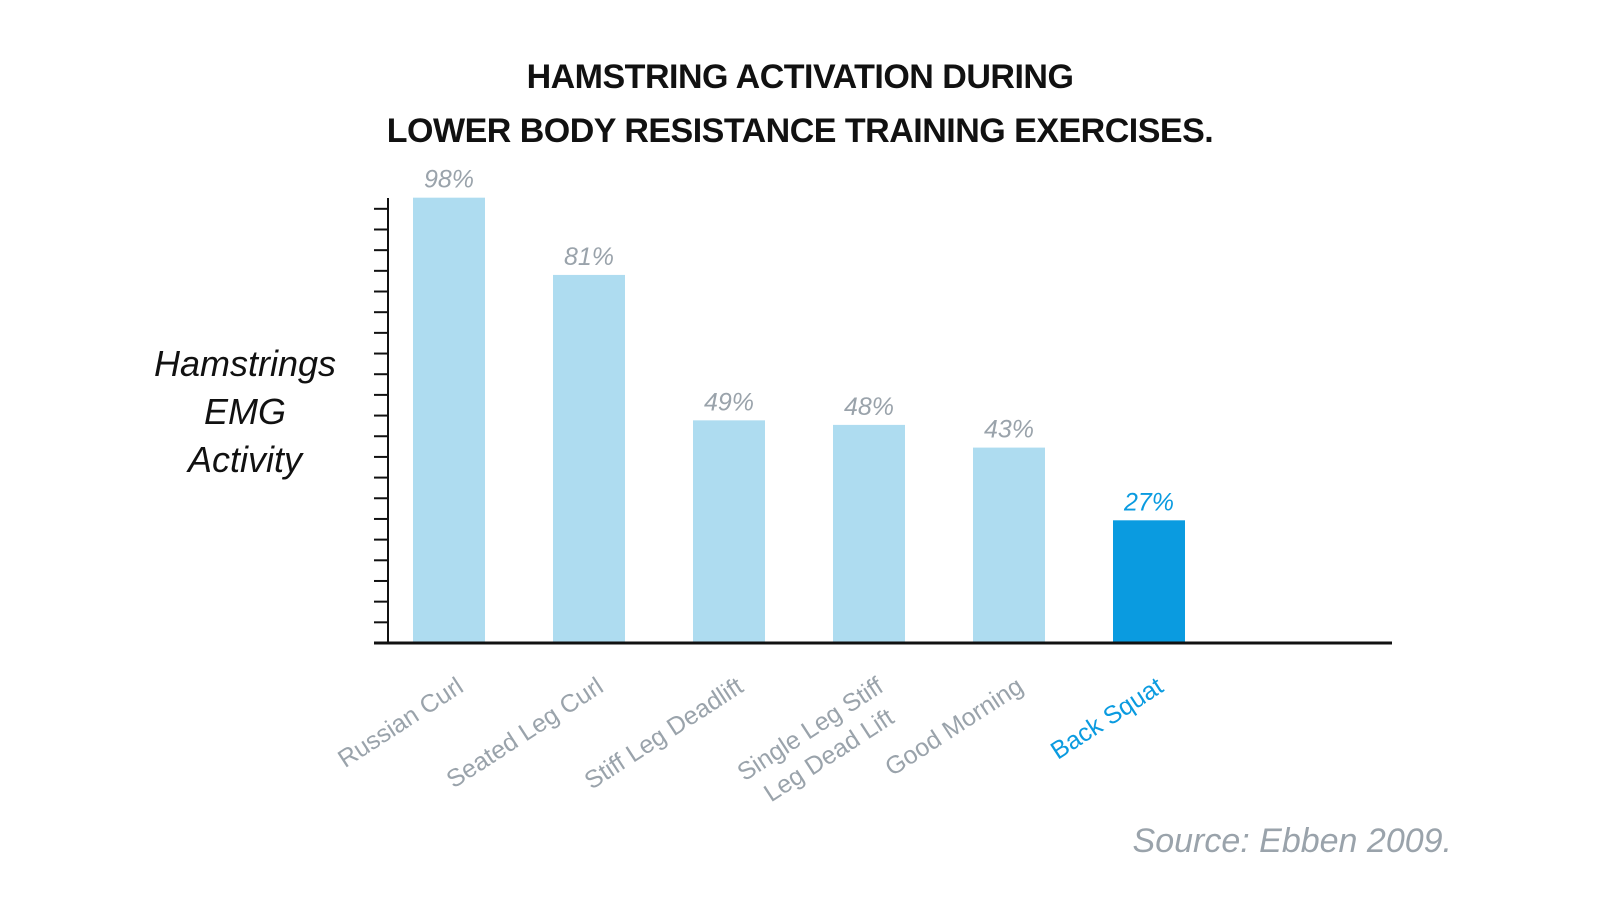 The height and width of the screenshot is (900, 1600). What do you see at coordinates (729, 402) in the screenshot?
I see `value-label-2: 49%` at bounding box center [729, 402].